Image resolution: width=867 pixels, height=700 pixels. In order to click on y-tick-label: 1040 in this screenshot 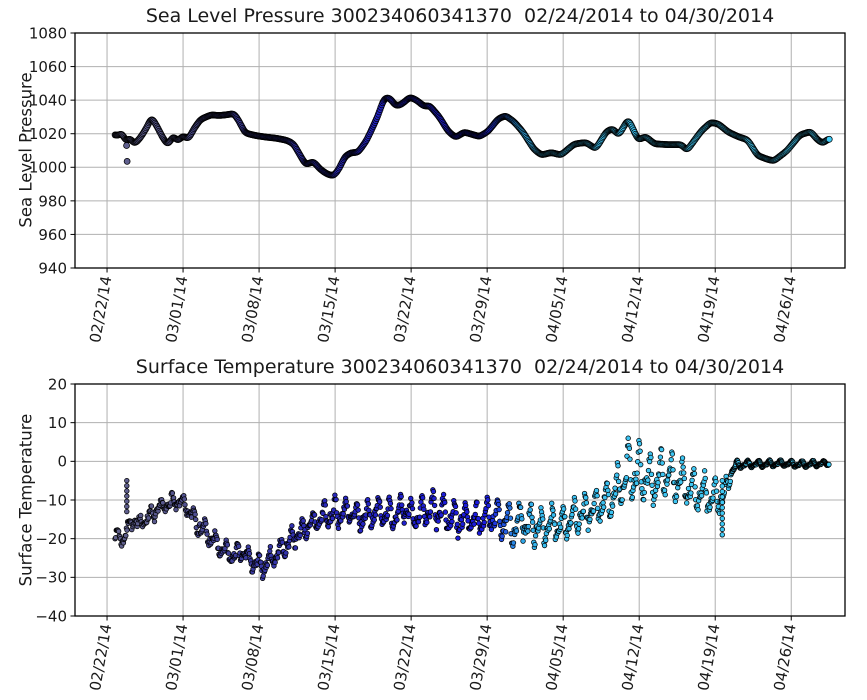, I will do `click(48, 101)`.